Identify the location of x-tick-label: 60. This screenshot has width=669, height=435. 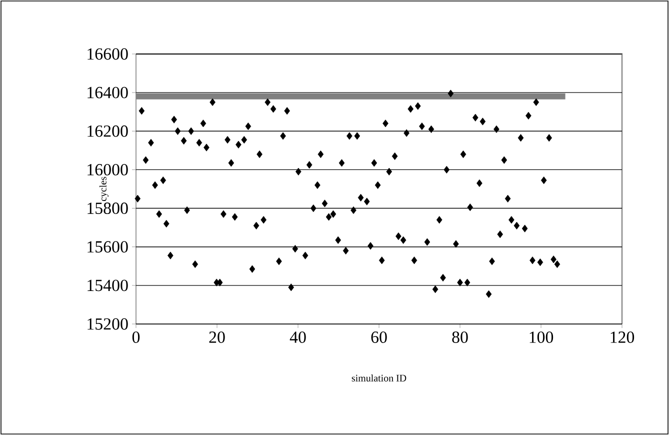
(379, 337).